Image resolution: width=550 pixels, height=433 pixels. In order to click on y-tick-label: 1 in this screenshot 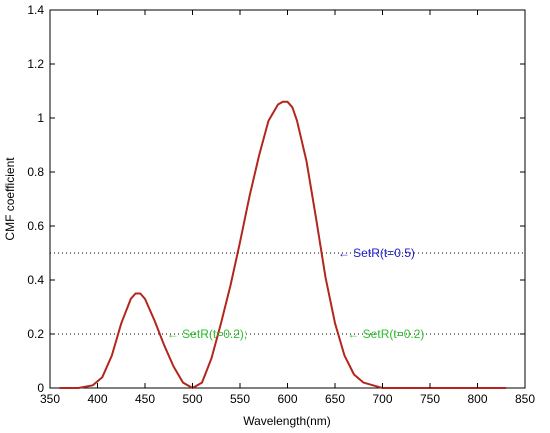, I will do `click(40, 118)`.